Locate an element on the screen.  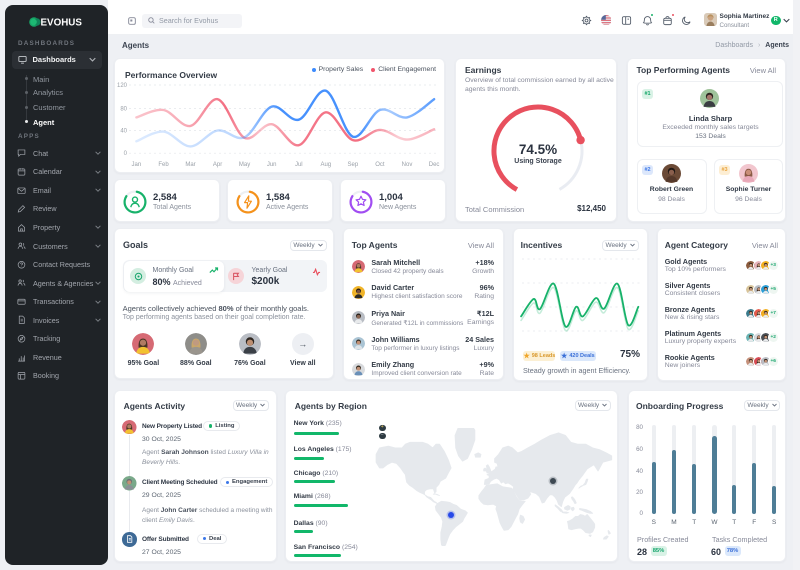
svg-text: 120 is located at coordinates (122, 86).